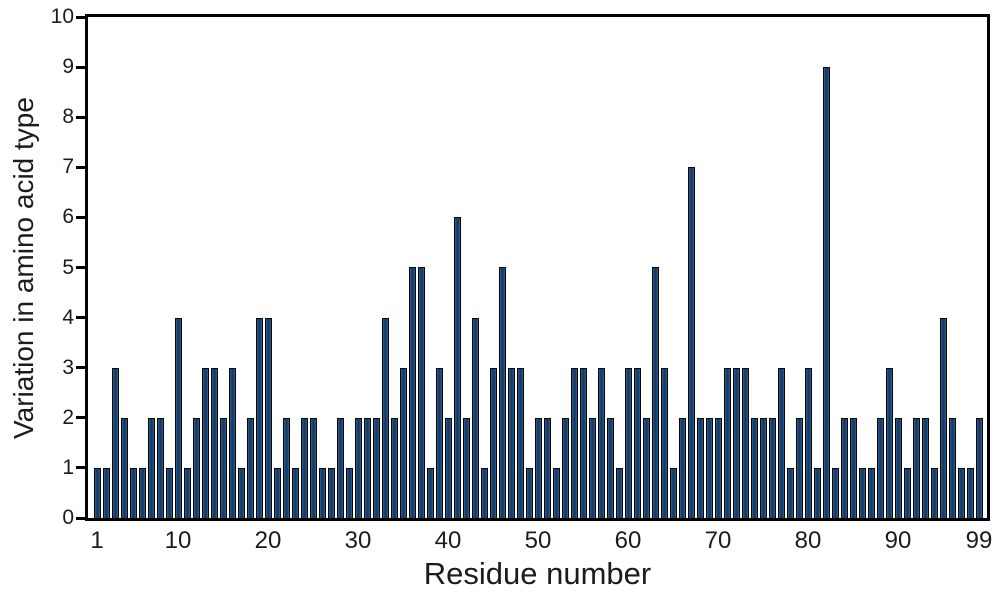  Describe the element at coordinates (68, 167) in the screenshot. I see `y-tick-label-7: 7` at that location.